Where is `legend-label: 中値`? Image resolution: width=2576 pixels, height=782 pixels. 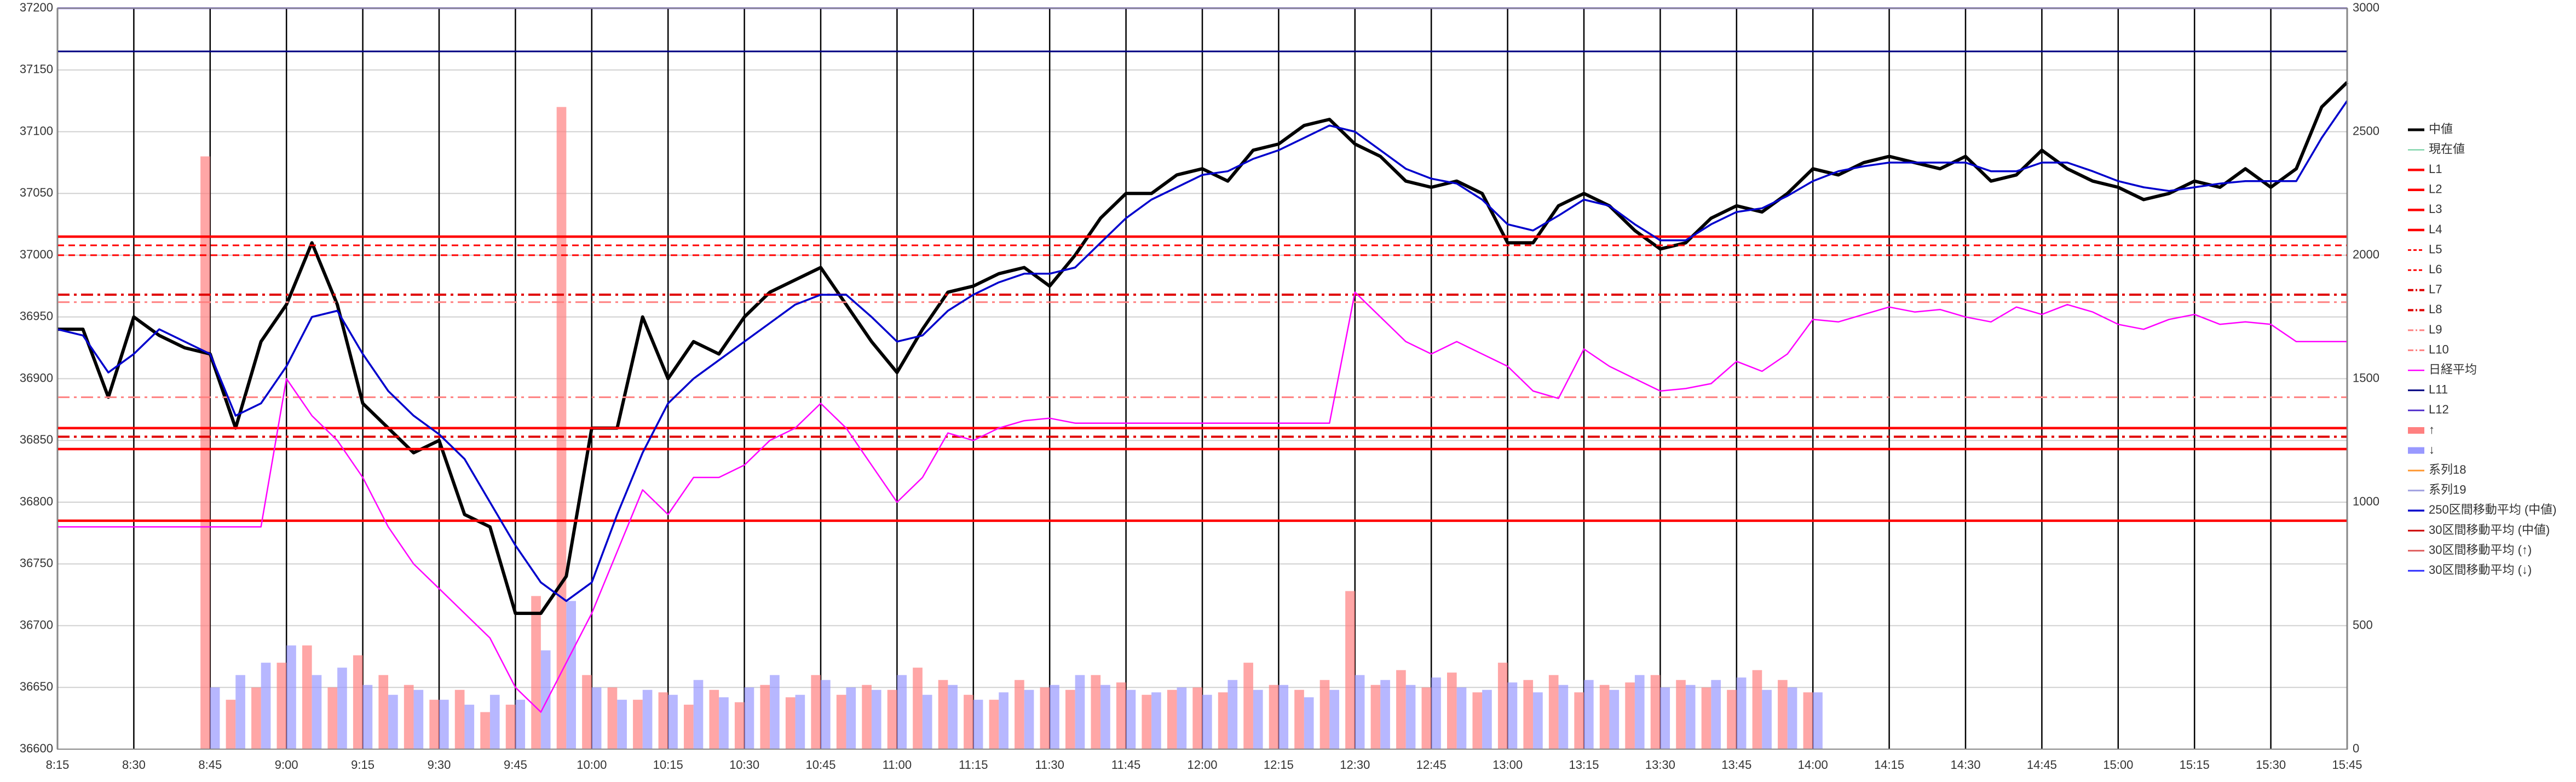 legend-label: 中値 is located at coordinates (2441, 129).